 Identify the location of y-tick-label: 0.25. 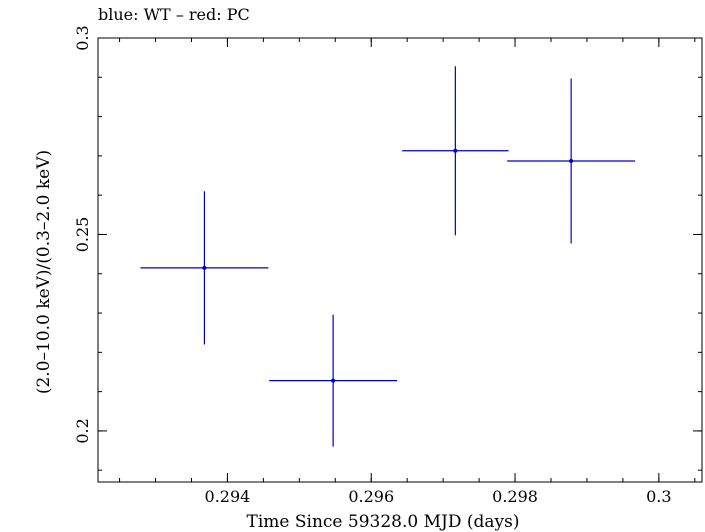
(82, 235).